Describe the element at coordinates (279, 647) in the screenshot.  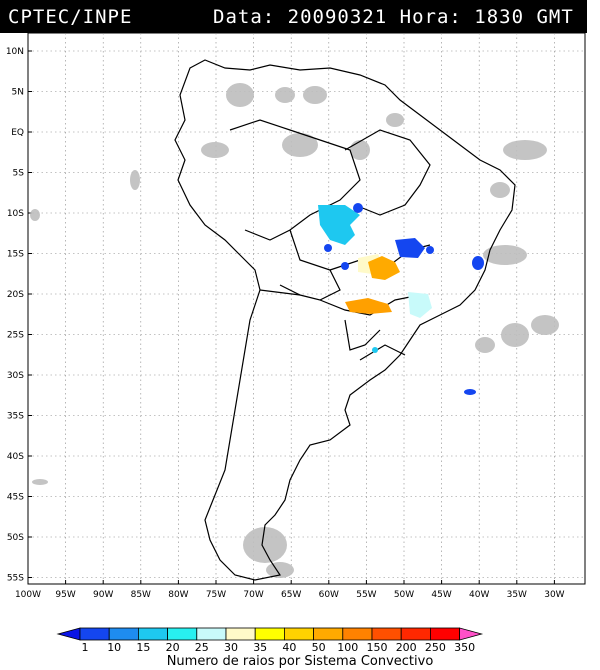
I see `colorbar-labels: 1 10 15 20 25 30 35 40 50 100 150 200 250 350` at that location.